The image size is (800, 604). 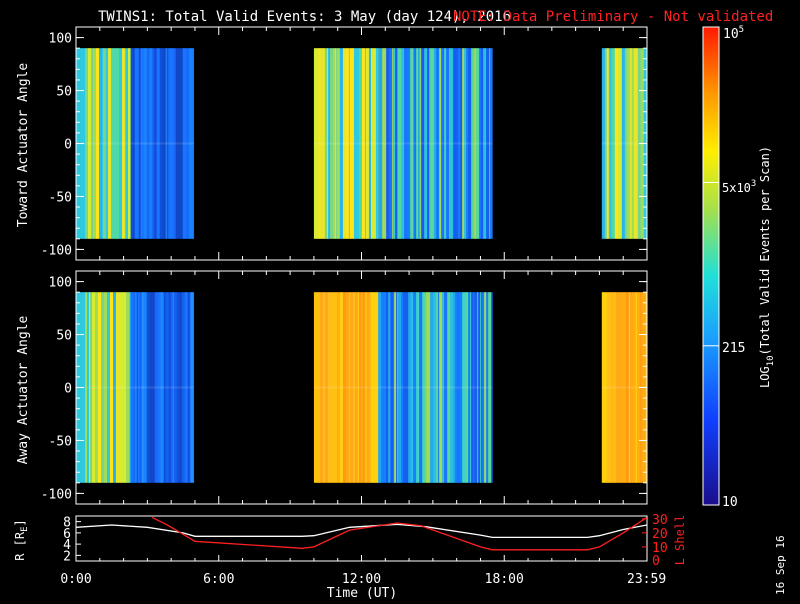 What do you see at coordinates (660, 520) in the screenshot?
I see `orbit-y2-tick-label: 30` at bounding box center [660, 520].